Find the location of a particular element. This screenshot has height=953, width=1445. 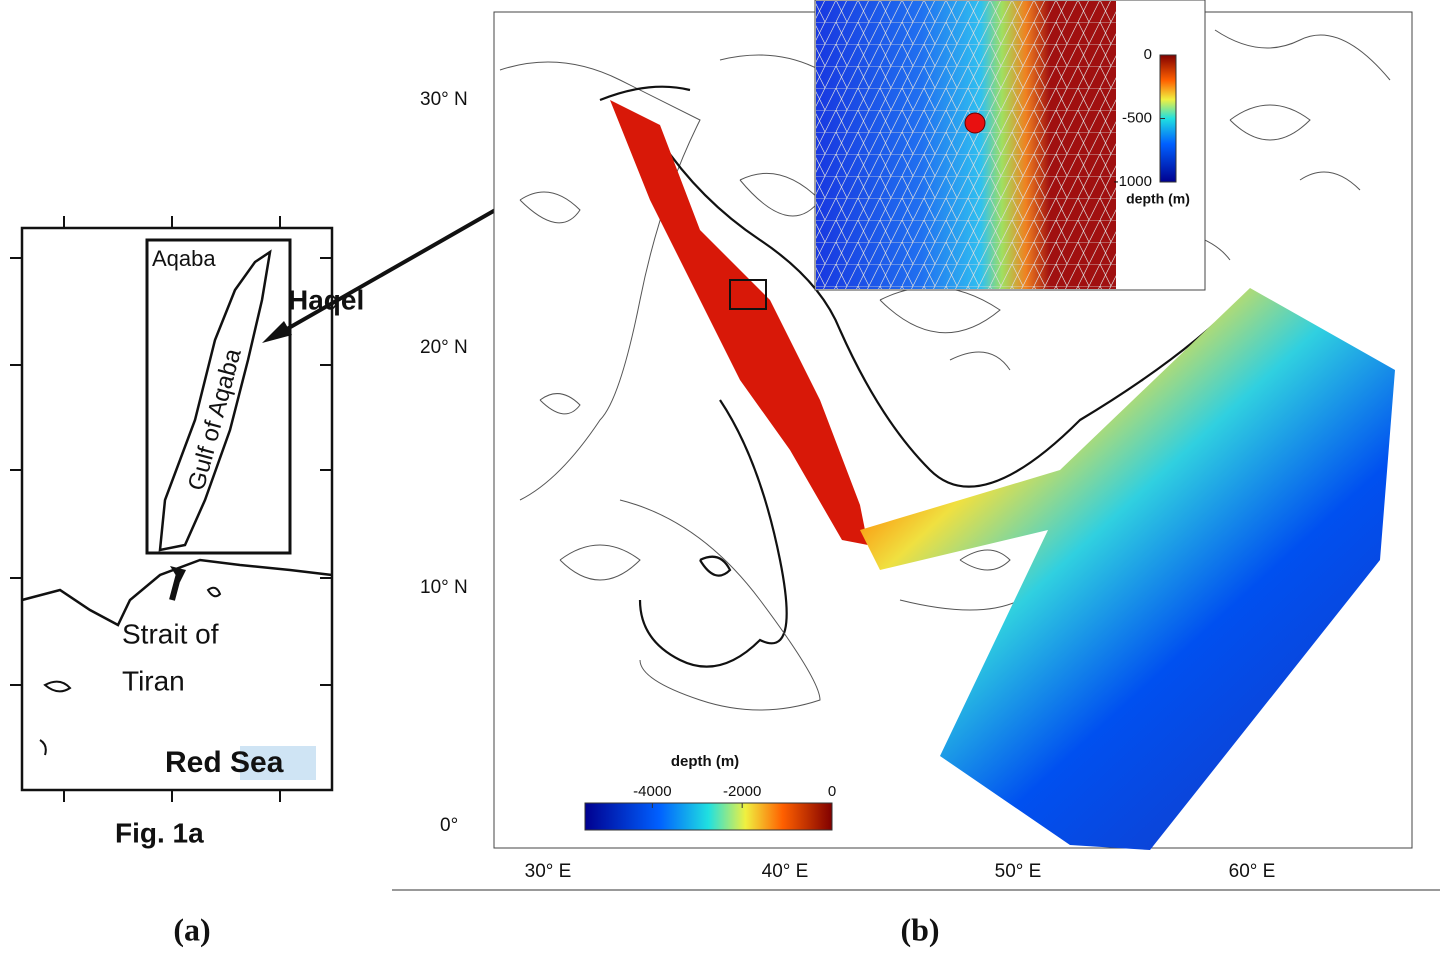

colorbar-ticks: -4000 -2000 0 is located at coordinates (734, 795).